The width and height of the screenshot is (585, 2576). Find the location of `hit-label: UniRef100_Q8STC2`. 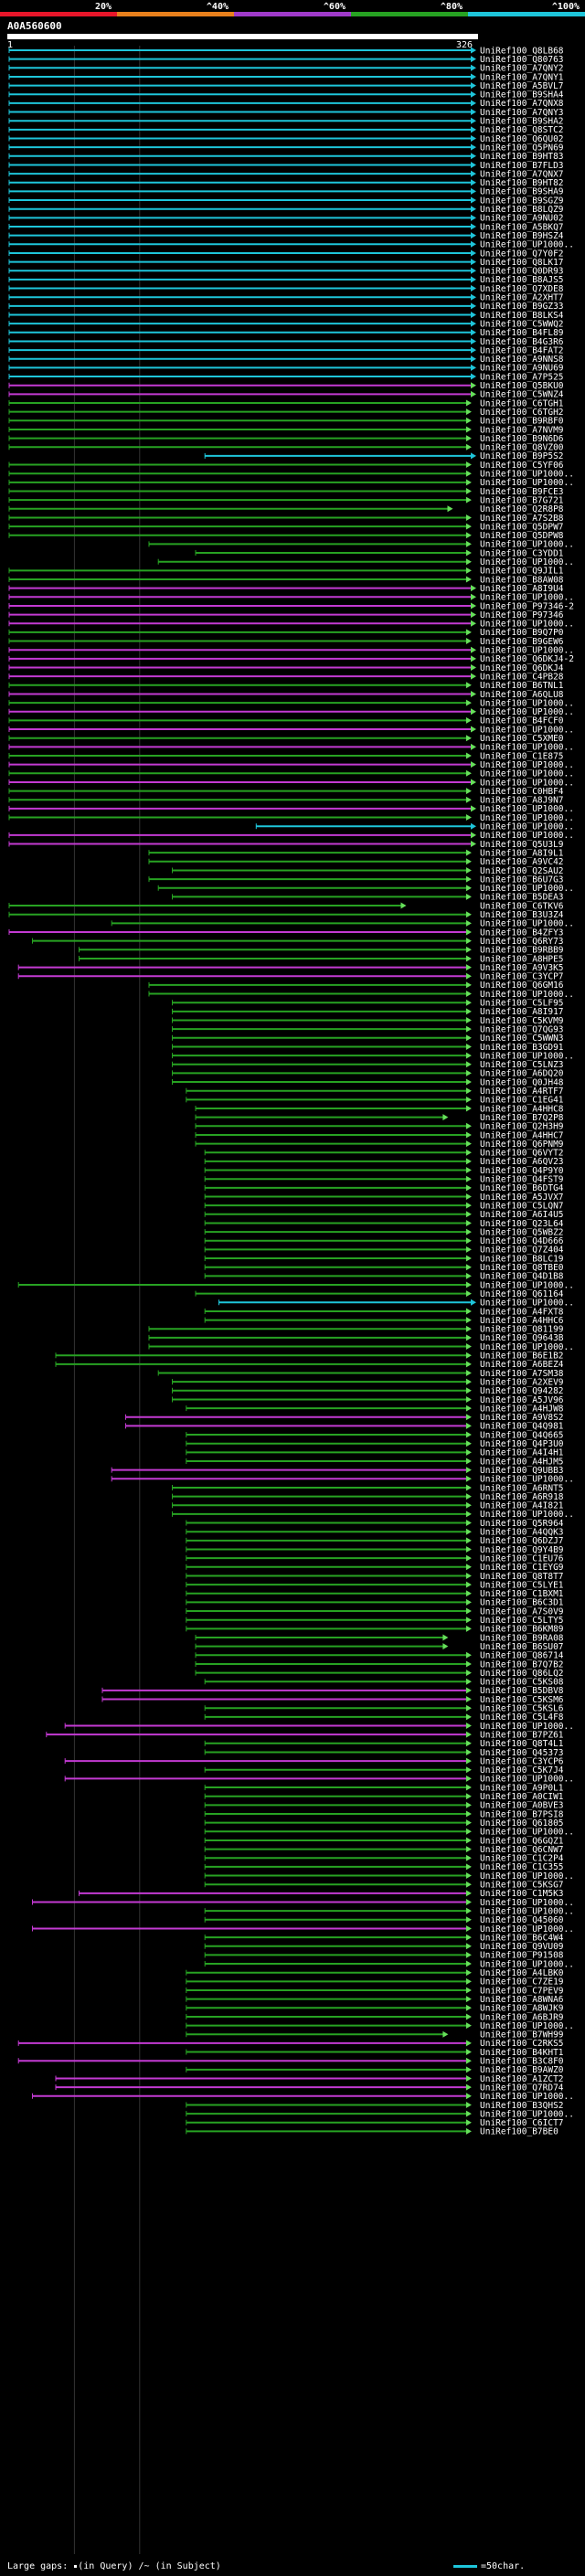

hit-label: UniRef100_Q8STC2 is located at coordinates (522, 130).